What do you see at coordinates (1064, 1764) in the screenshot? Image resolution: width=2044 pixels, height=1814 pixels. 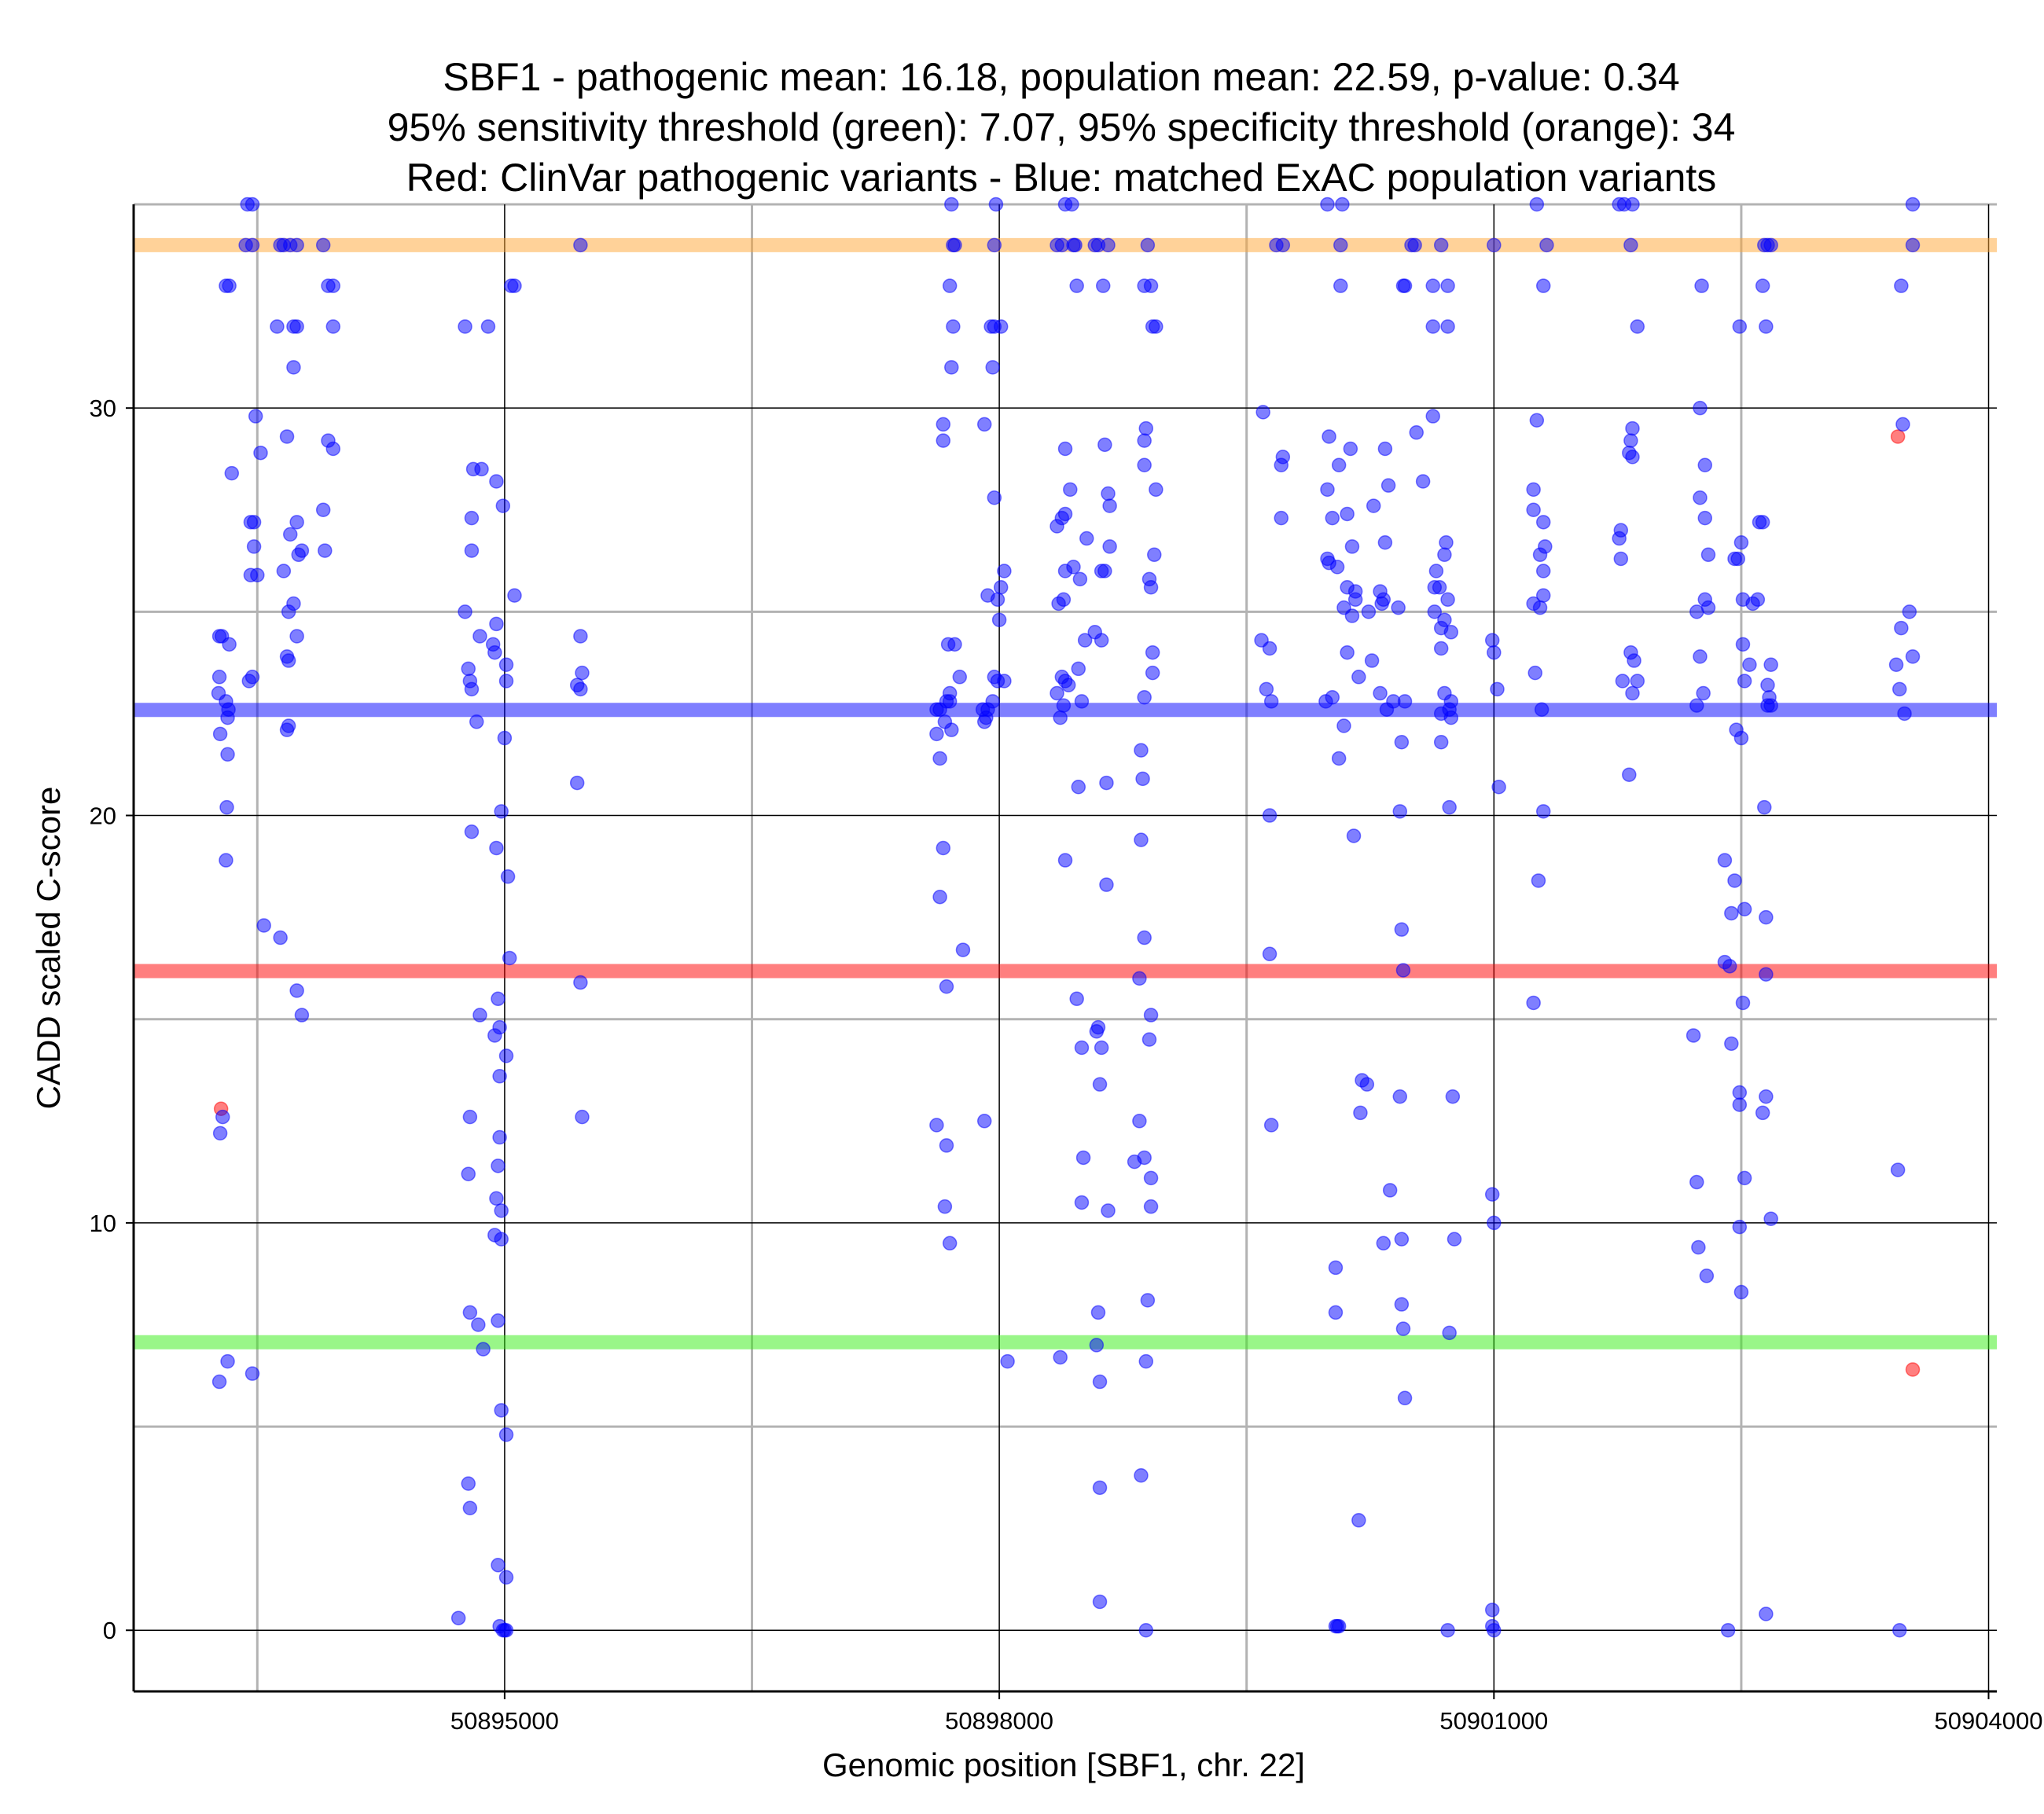 I see `x-axis-label: Genomic position [SBF1, chr. 22]` at bounding box center [1064, 1764].